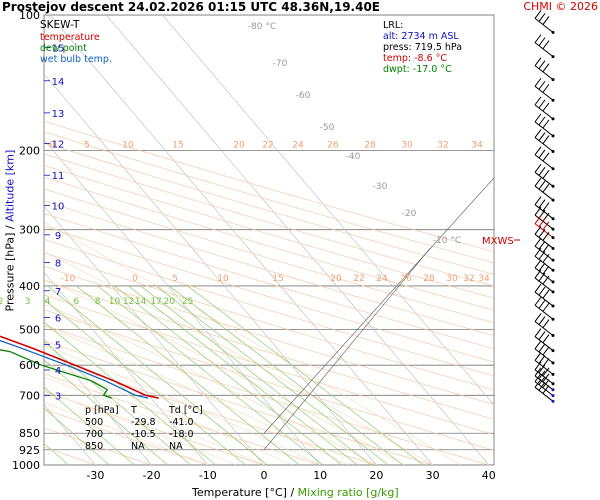 The width and height of the screenshot is (600, 500). Describe the element at coordinates (280, 64) in the screenshot. I see `isotherm-label: -70` at that location.